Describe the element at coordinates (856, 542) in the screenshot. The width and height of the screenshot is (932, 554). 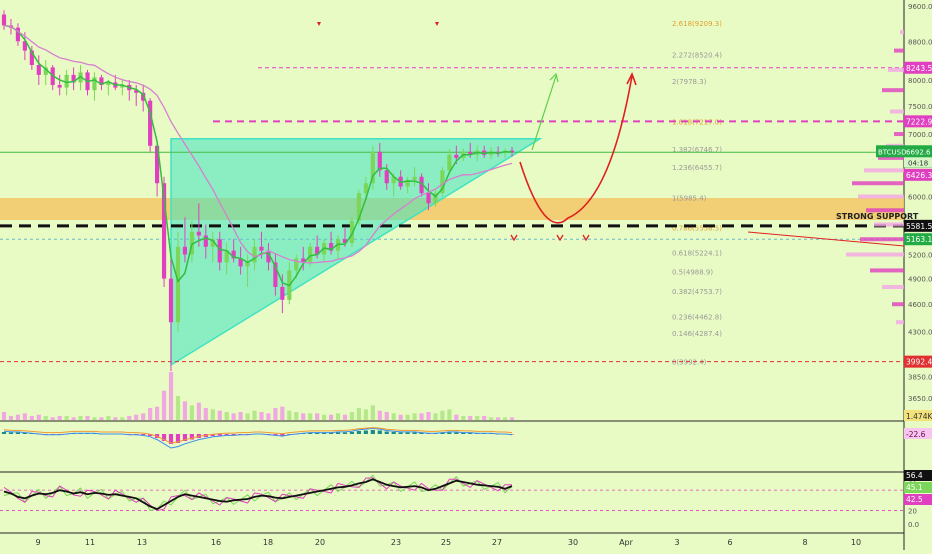
I see `time-label-14: 10` at that location.